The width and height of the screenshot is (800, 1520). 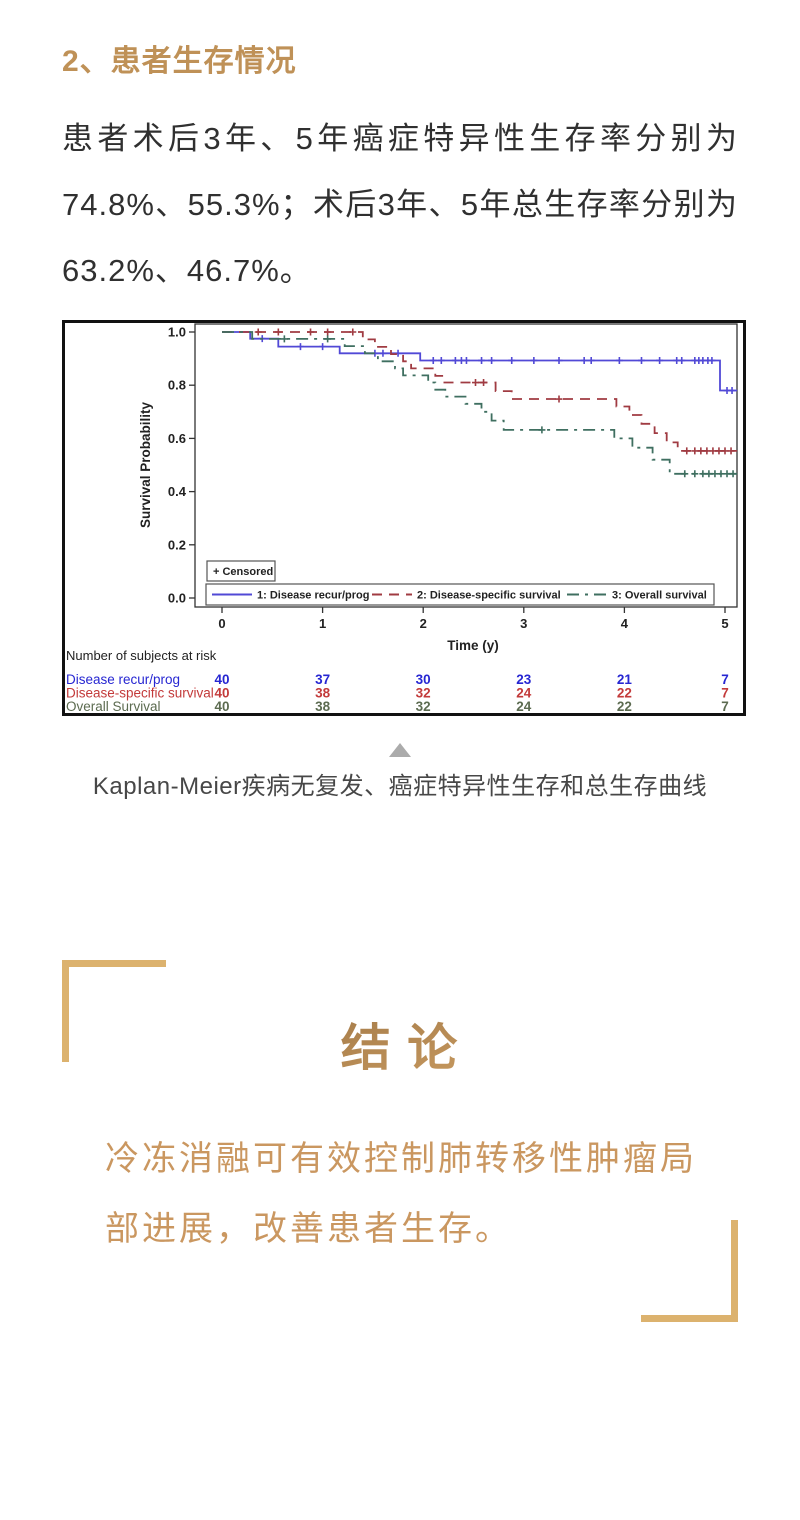 I want to click on svg-text: Number of subjects at risk, so click(x=141, y=655).